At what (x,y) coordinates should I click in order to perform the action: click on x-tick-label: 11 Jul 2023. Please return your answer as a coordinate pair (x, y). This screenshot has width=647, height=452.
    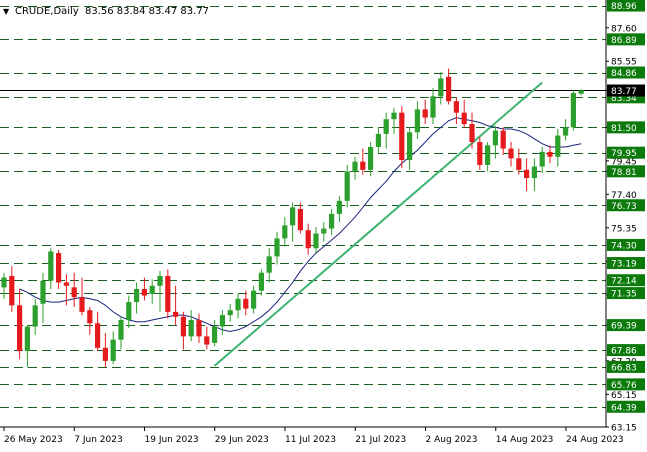
    Looking at the image, I should click on (310, 440).